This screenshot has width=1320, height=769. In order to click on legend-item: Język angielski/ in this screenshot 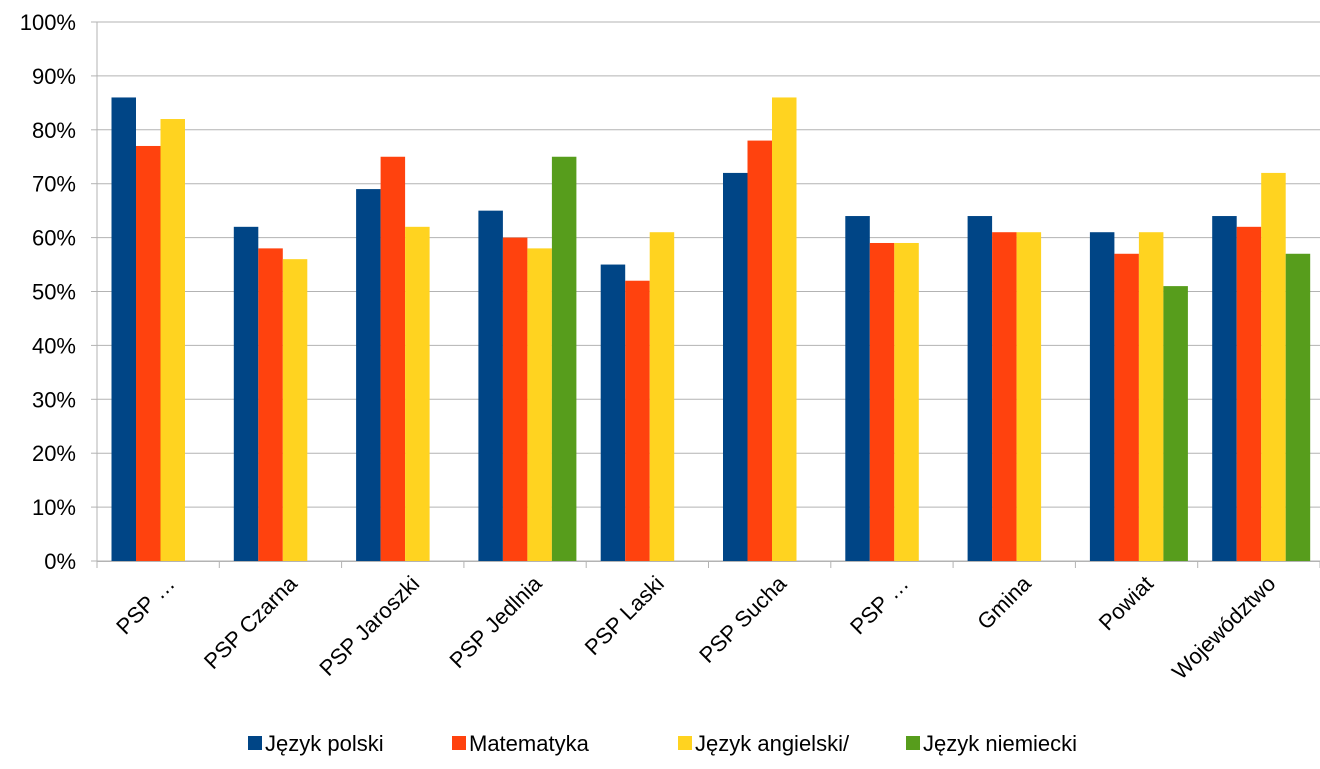, I will do `click(764, 743)`.